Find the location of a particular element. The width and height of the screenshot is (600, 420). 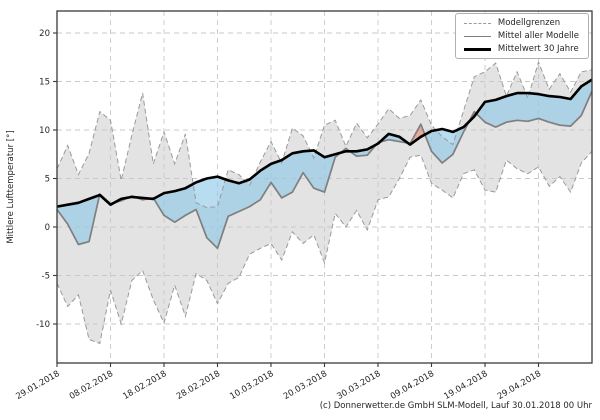

legend-item-model-bounds: Modellgrenzen is located at coordinates (521, 23).